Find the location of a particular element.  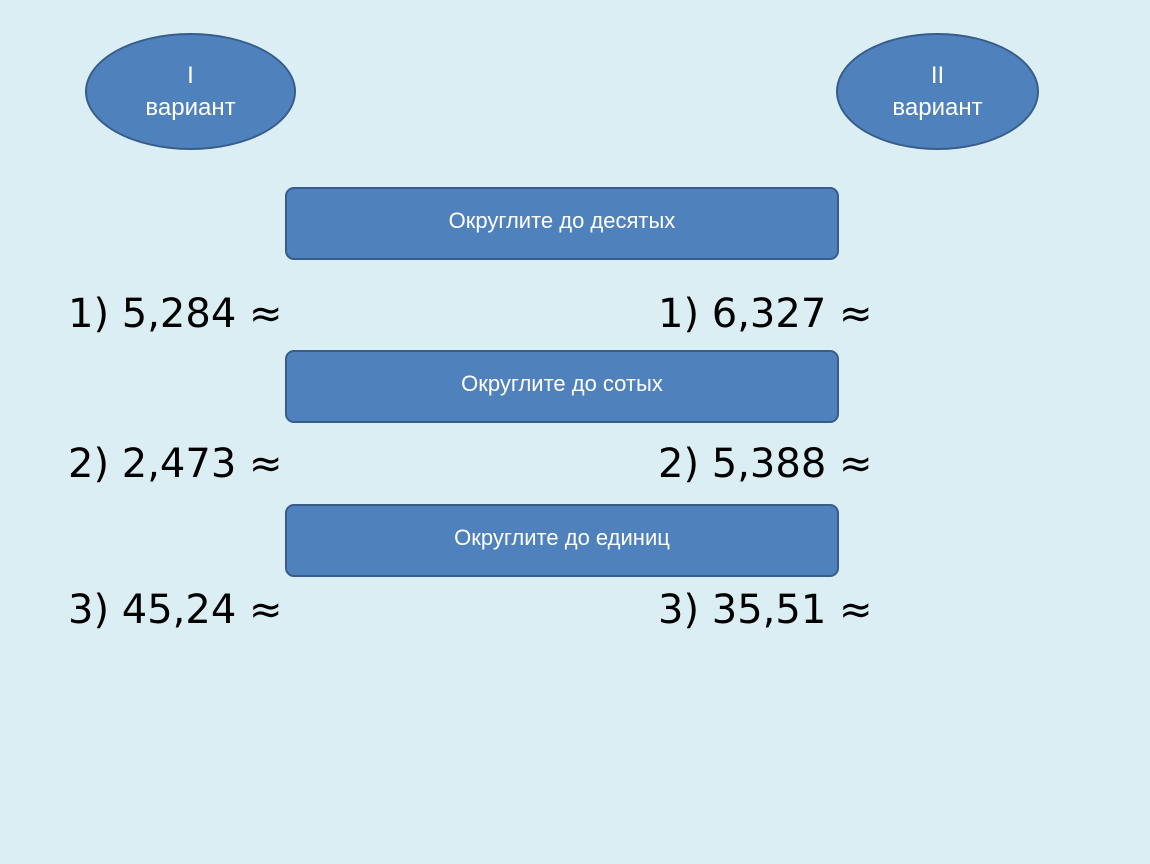

instruction-text: Округлите до единиц is located at coordinates (562, 537).